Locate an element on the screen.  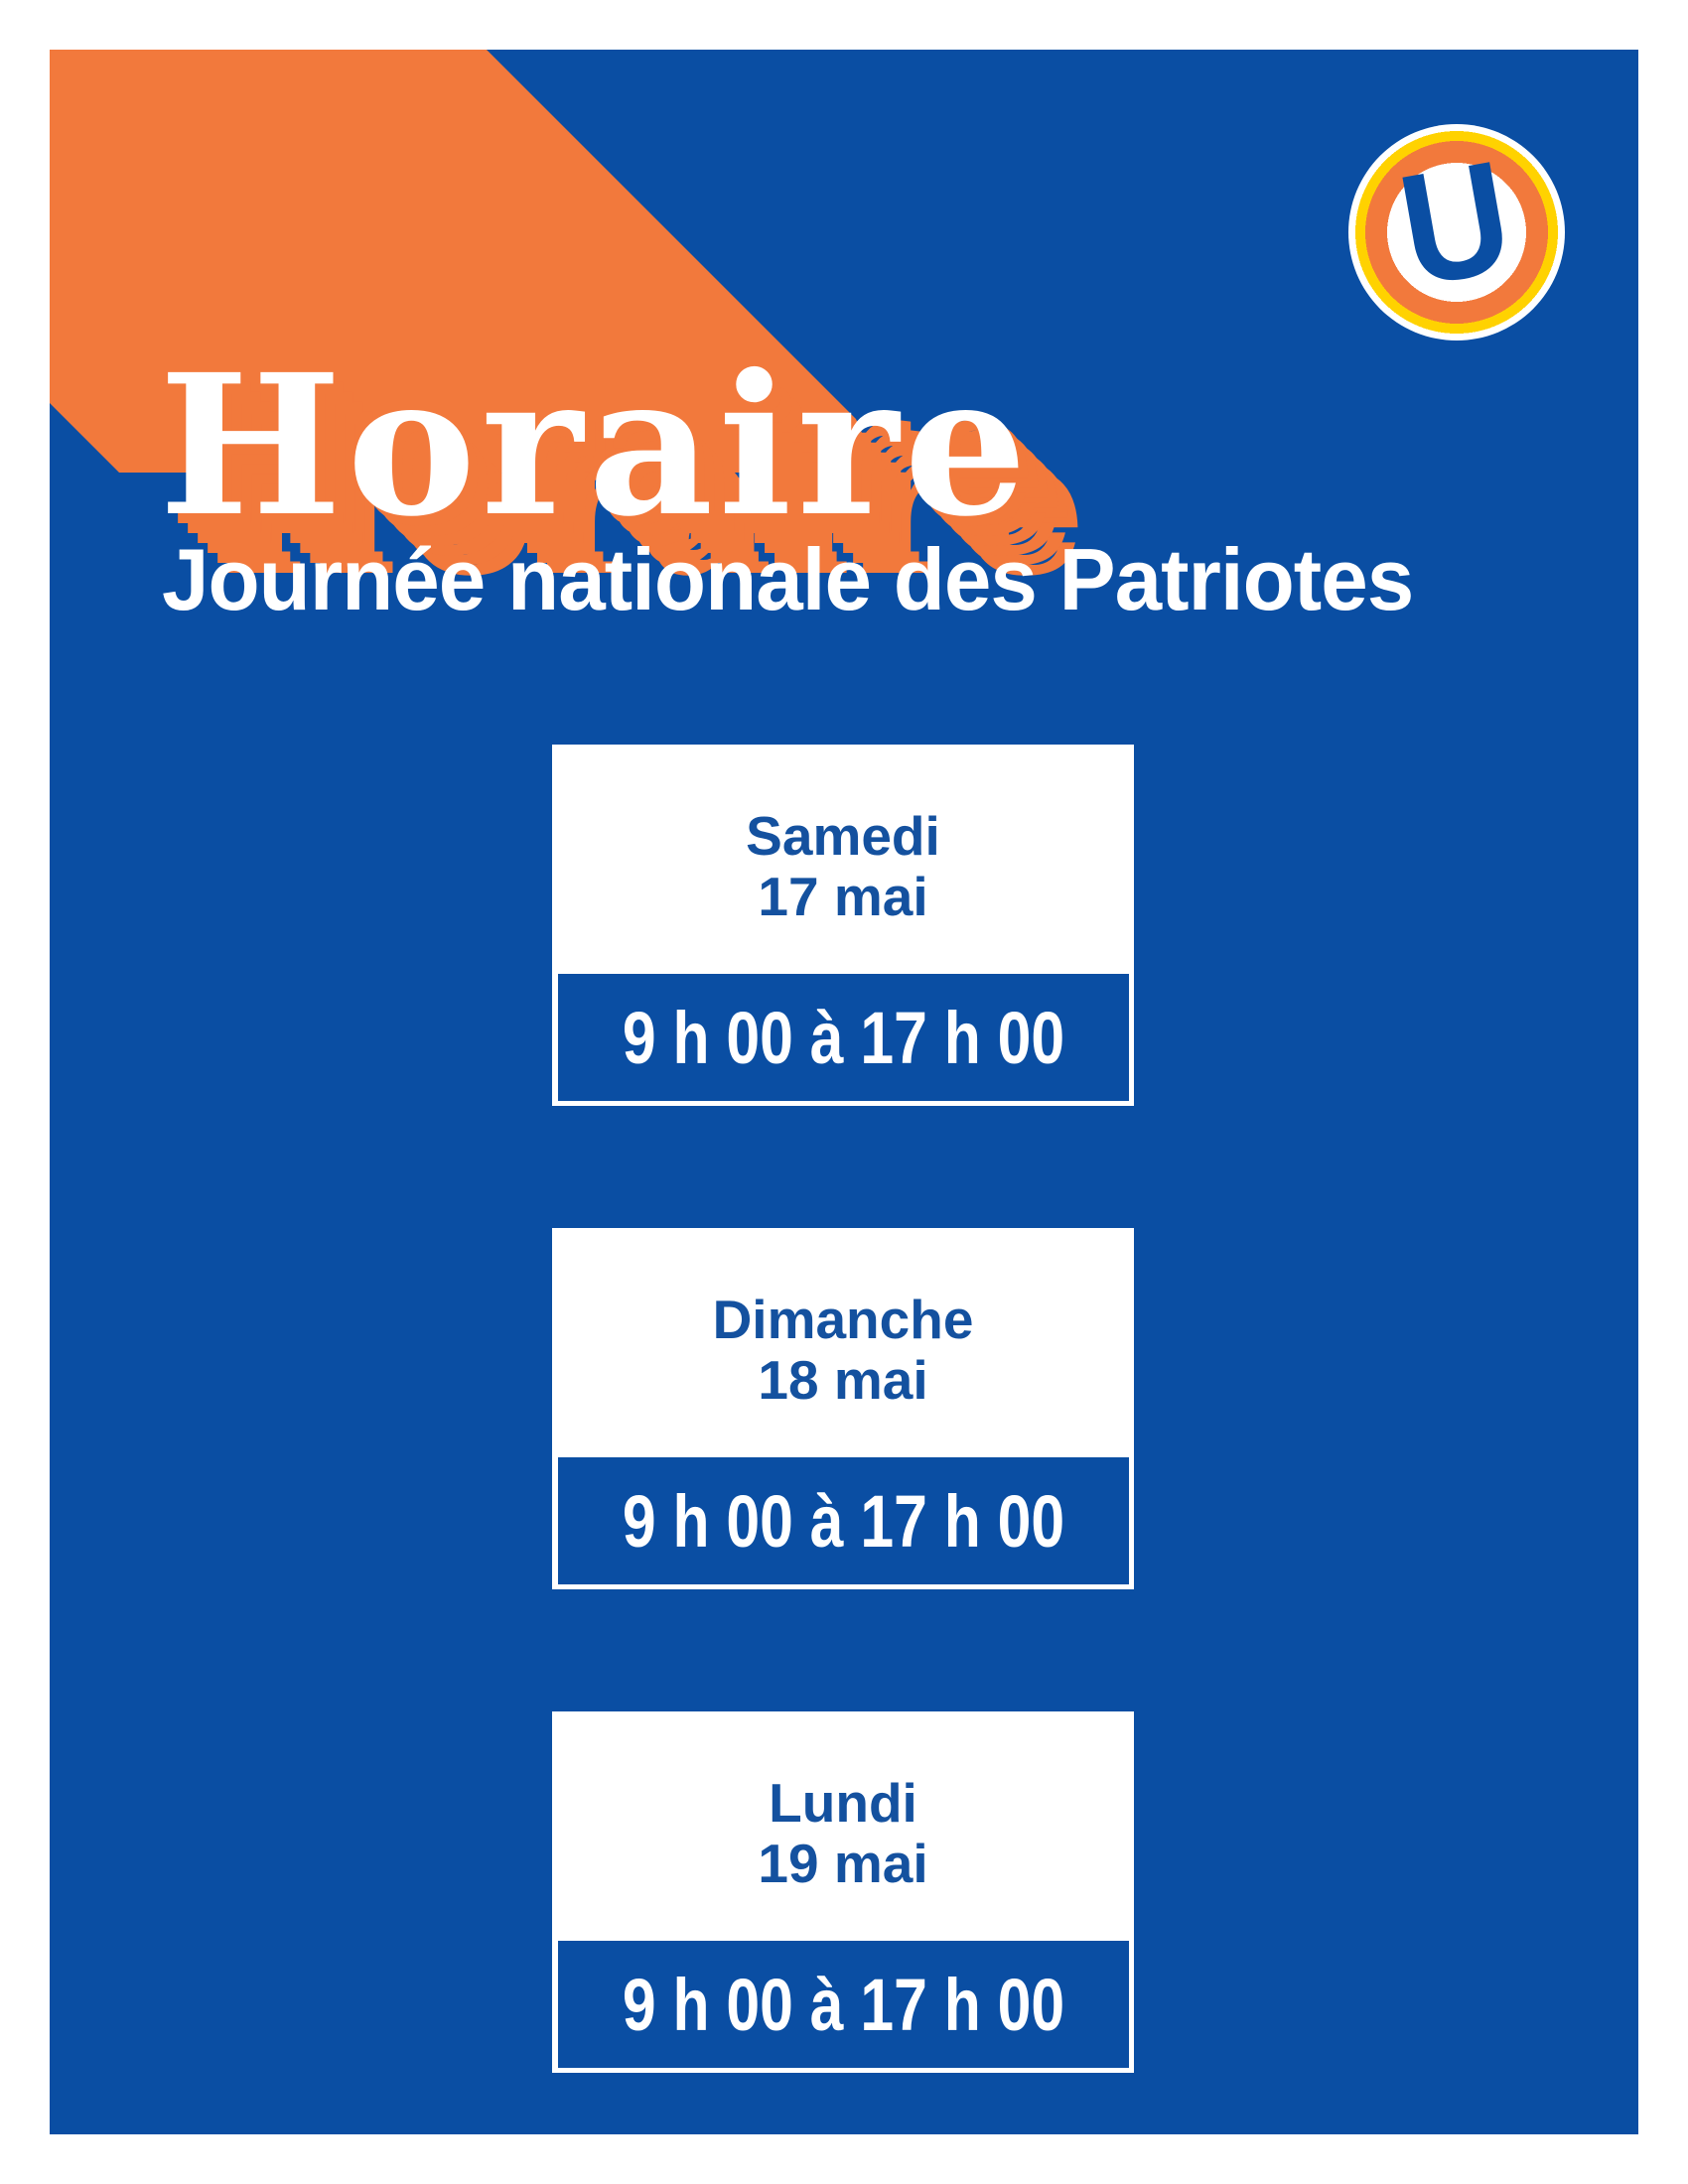
schedule-card-monday: Lundi 19 mai 9 h 00 à 17 h 00 is located at coordinates (843, 1892).